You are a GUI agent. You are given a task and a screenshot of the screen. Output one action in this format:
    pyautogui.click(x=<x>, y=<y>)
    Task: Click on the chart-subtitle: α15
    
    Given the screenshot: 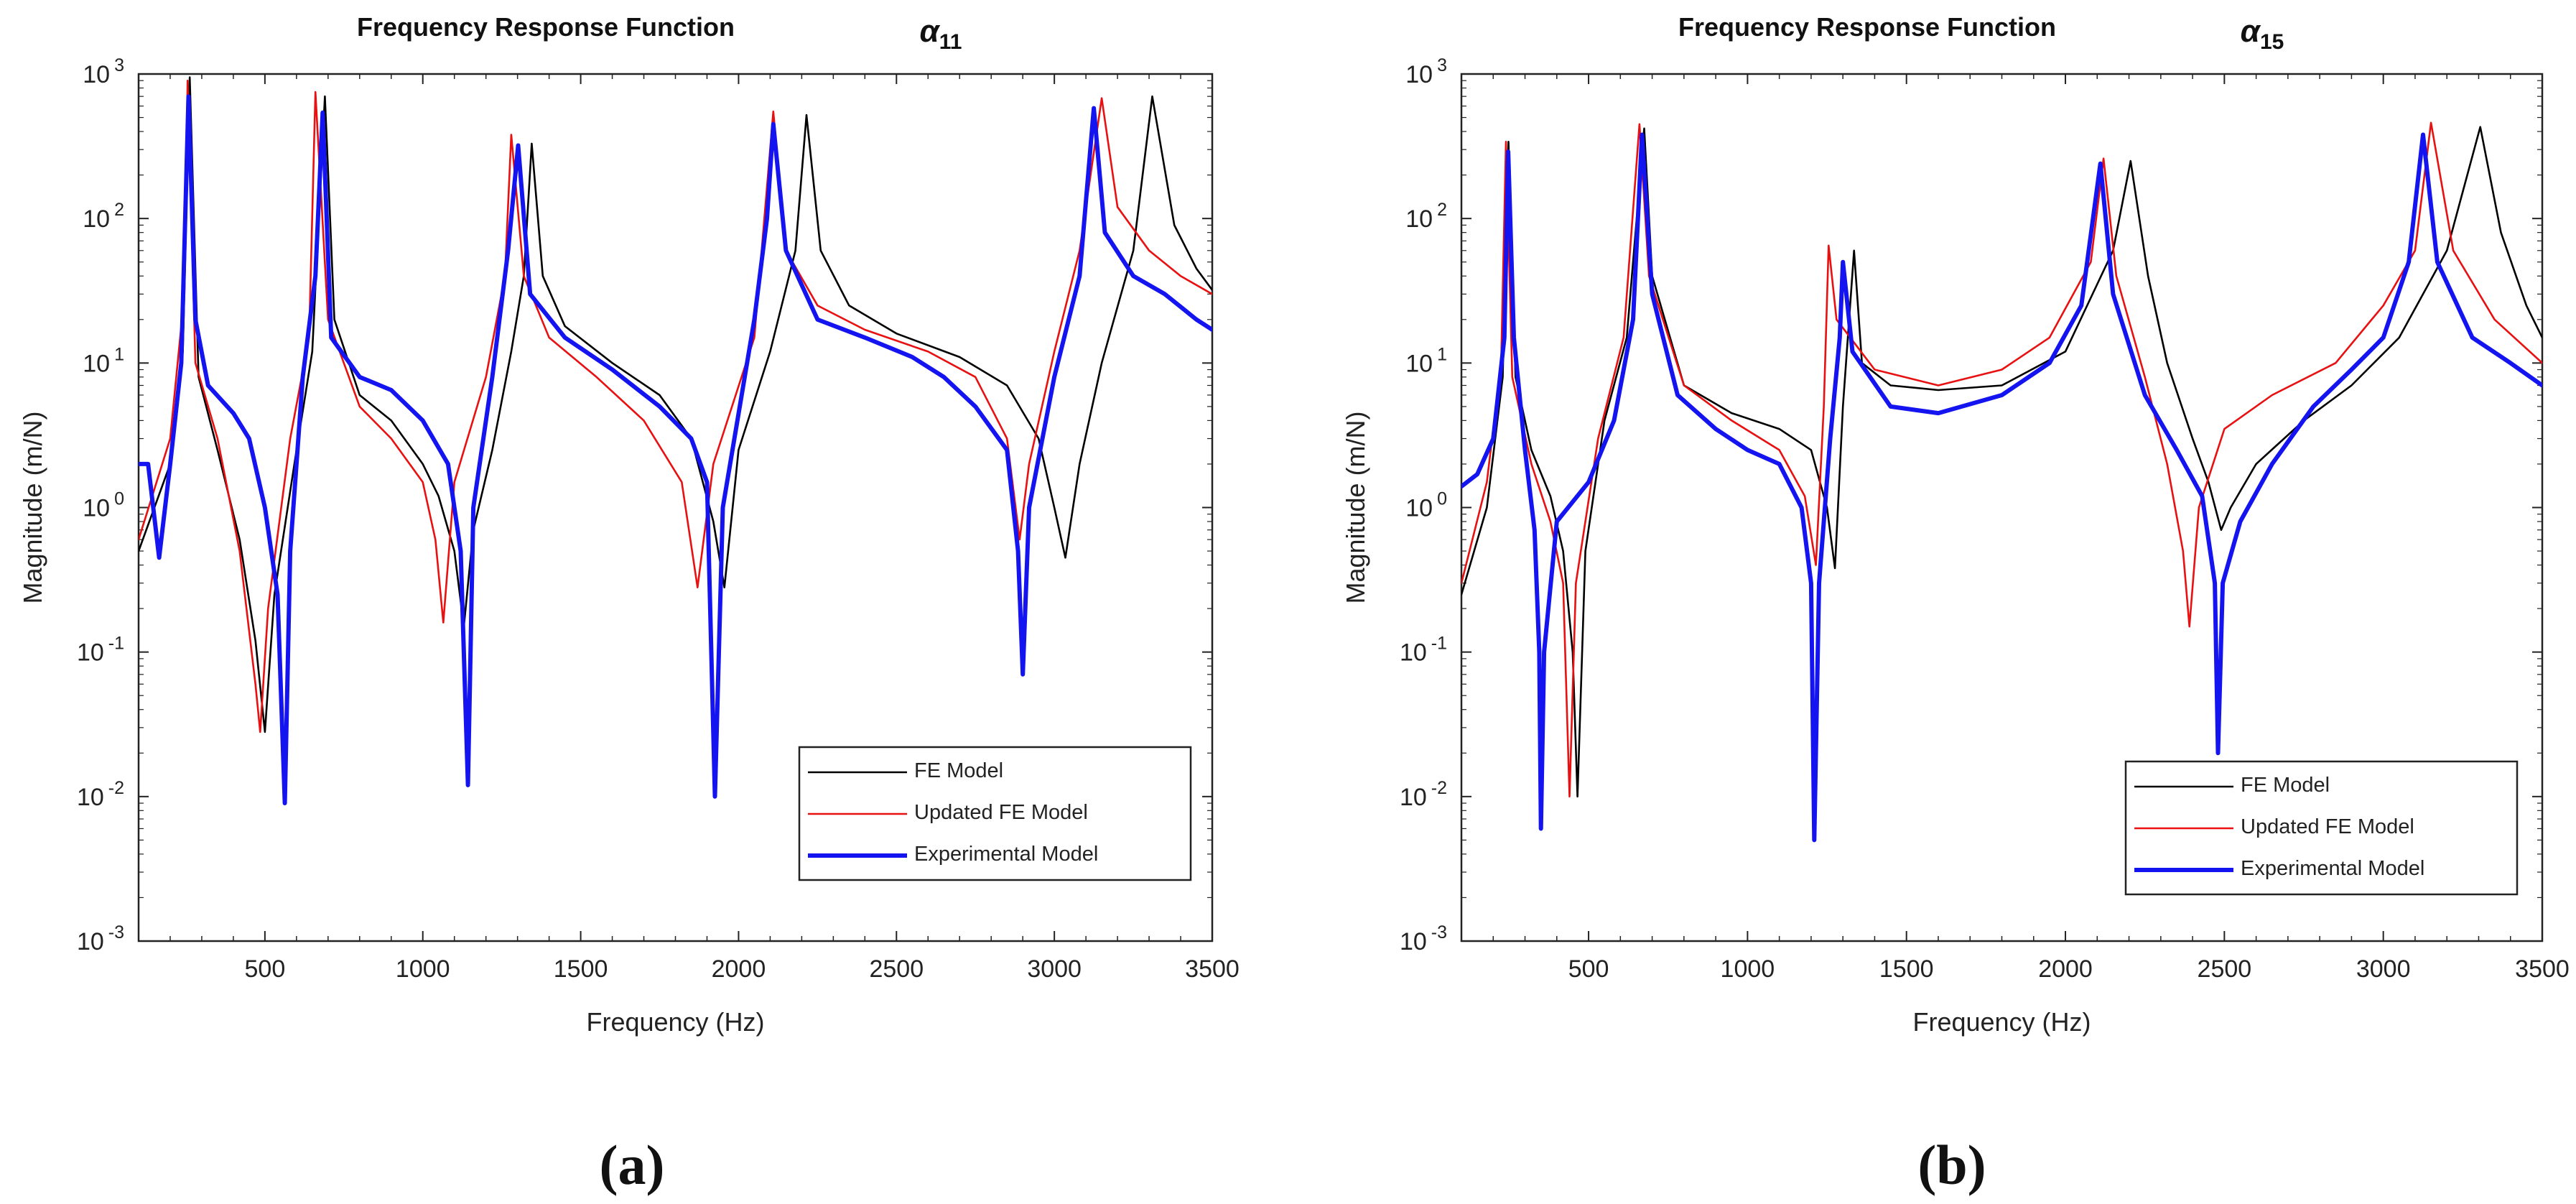 What is the action you would take?
    pyautogui.click(x=2262, y=34)
    